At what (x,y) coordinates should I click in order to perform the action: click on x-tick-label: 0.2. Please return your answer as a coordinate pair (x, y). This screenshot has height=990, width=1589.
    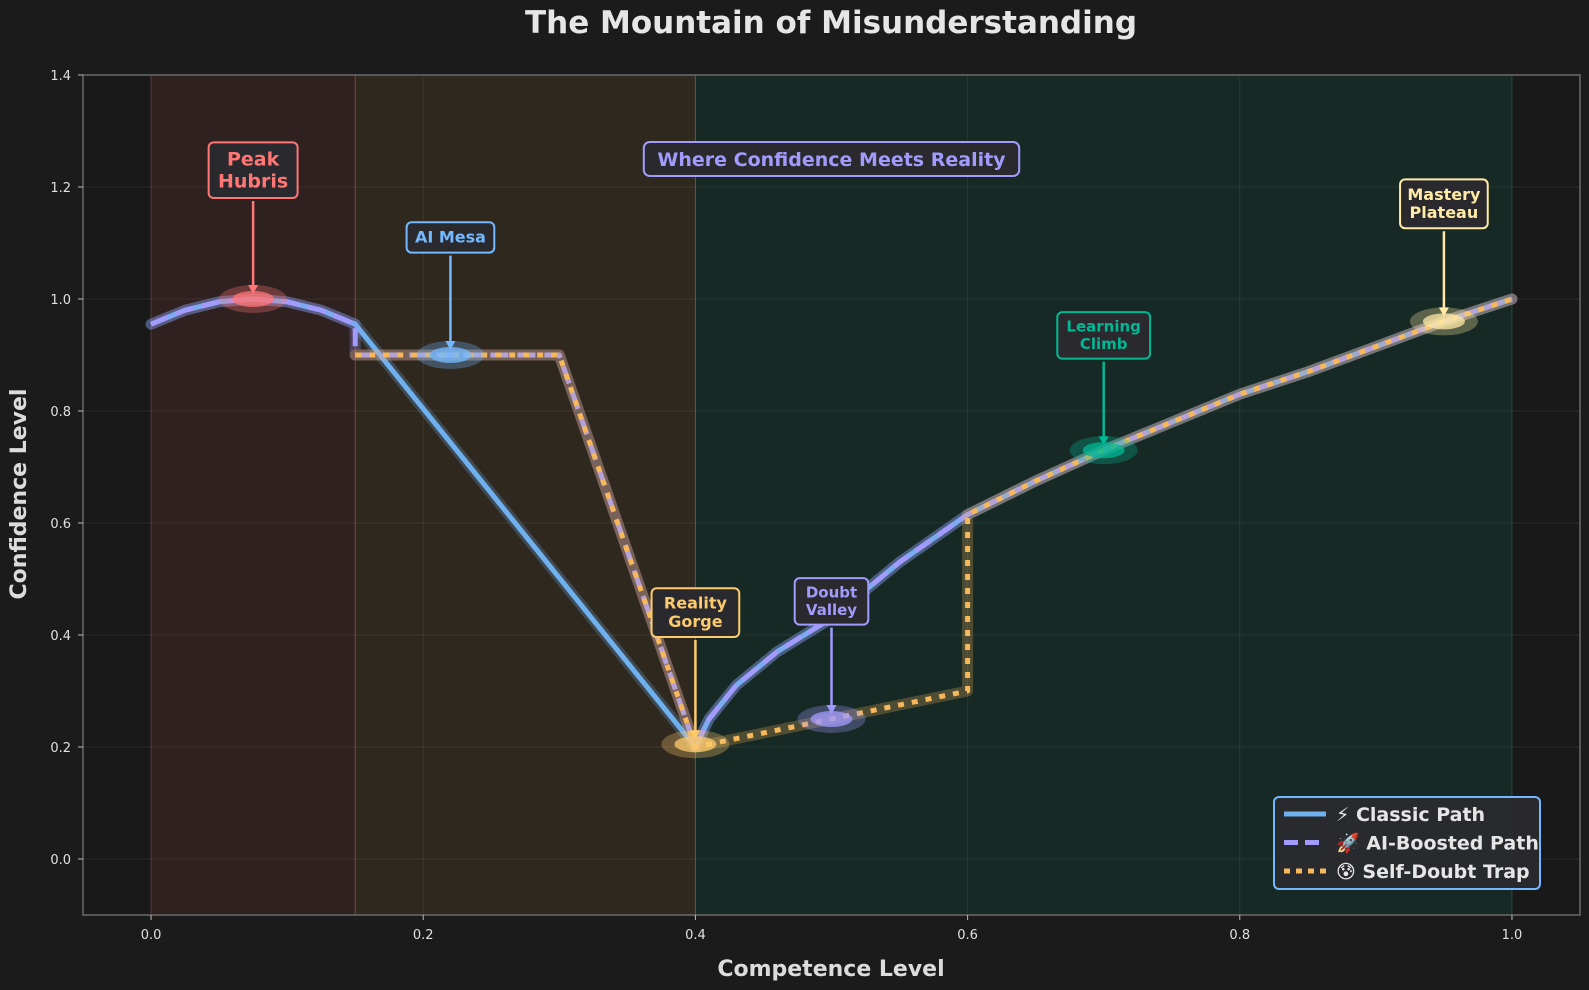
    Looking at the image, I should click on (423, 935).